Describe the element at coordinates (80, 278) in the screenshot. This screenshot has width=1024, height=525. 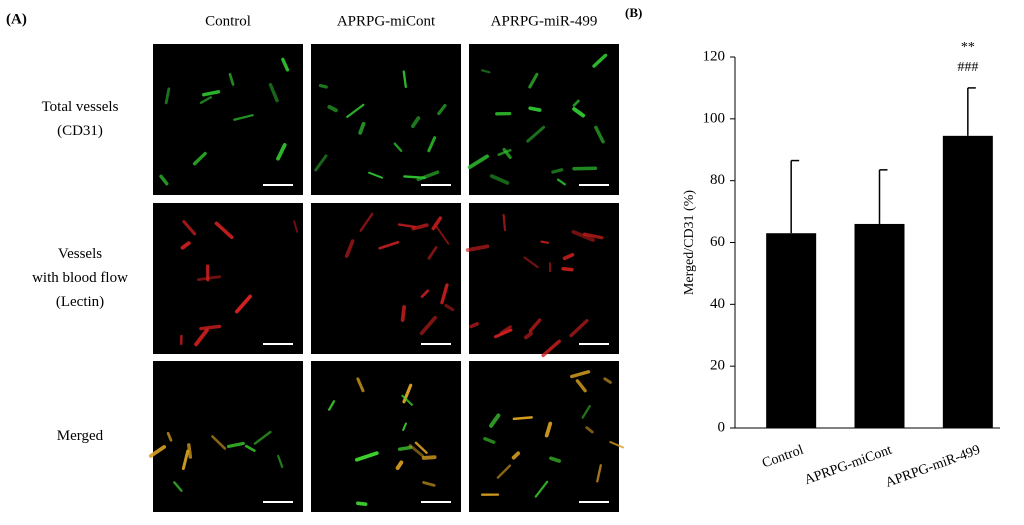
I see `row-label: with blood flow` at that location.